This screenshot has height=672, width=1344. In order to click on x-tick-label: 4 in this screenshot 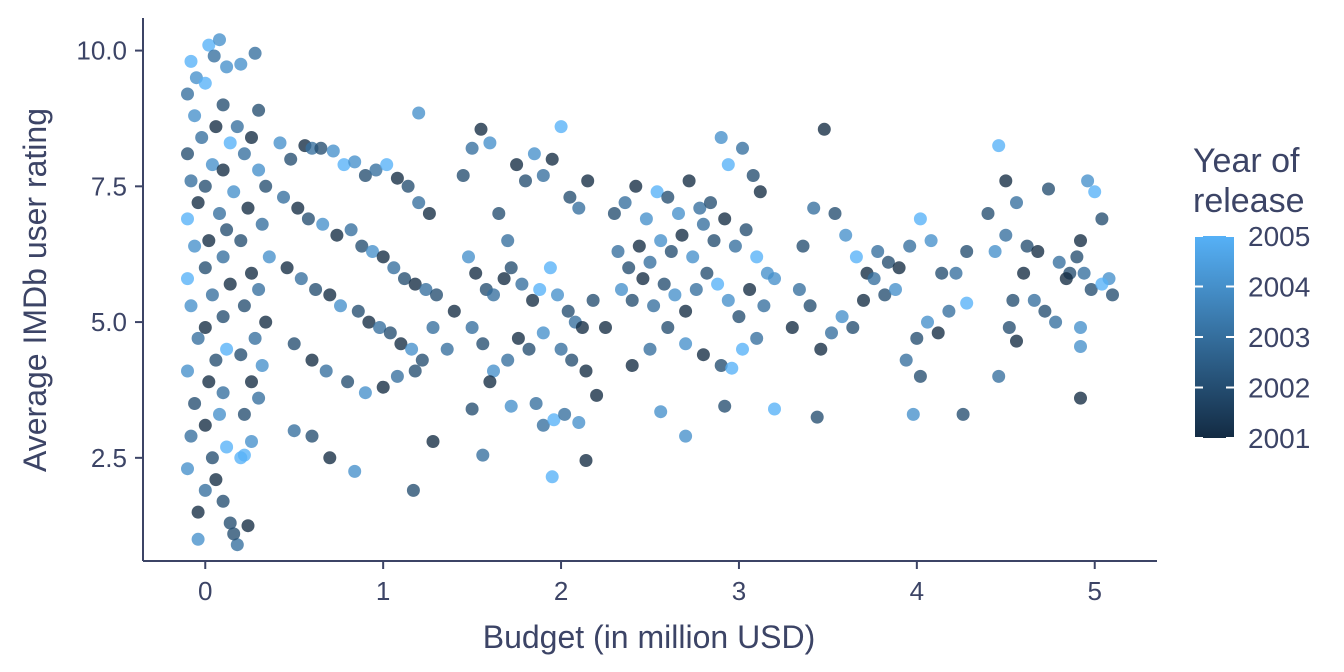, I will do `click(917, 591)`.